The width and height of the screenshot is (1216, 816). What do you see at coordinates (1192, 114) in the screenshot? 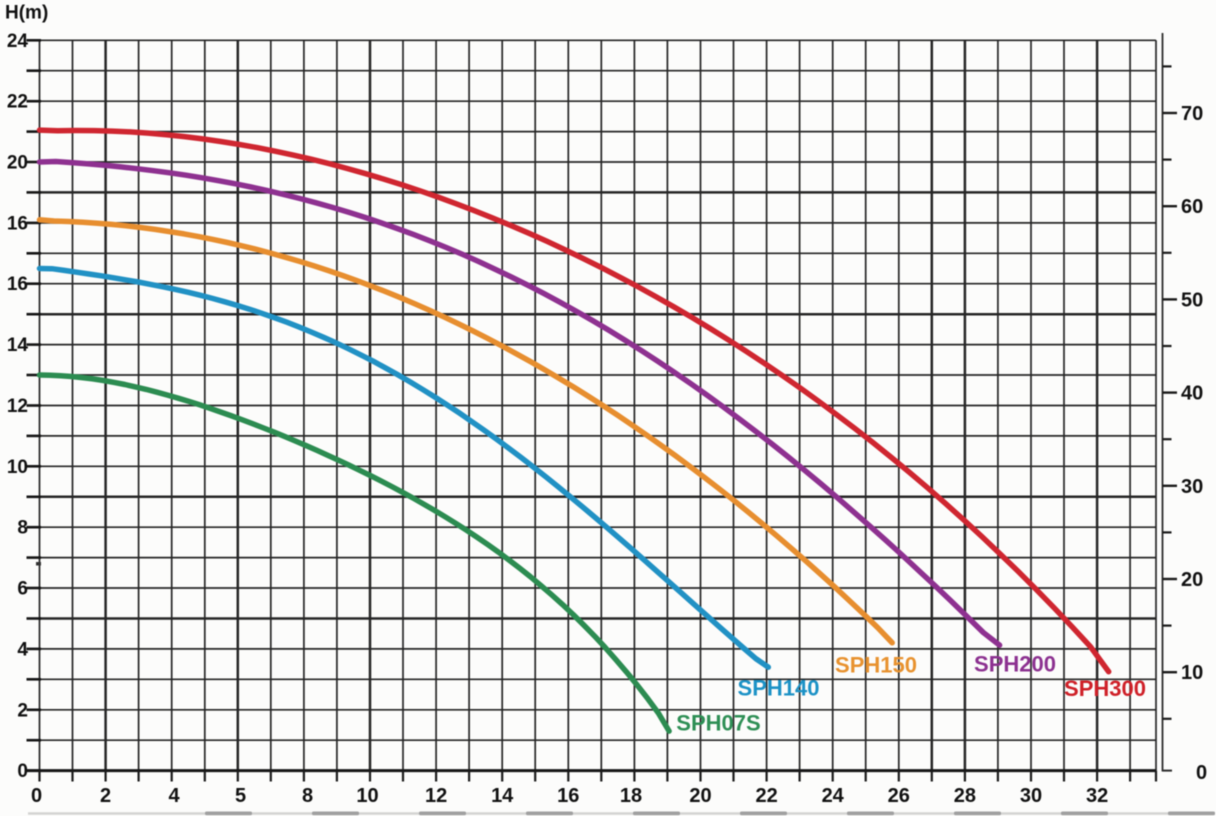
I see `svg-text: 70` at bounding box center [1192, 114].